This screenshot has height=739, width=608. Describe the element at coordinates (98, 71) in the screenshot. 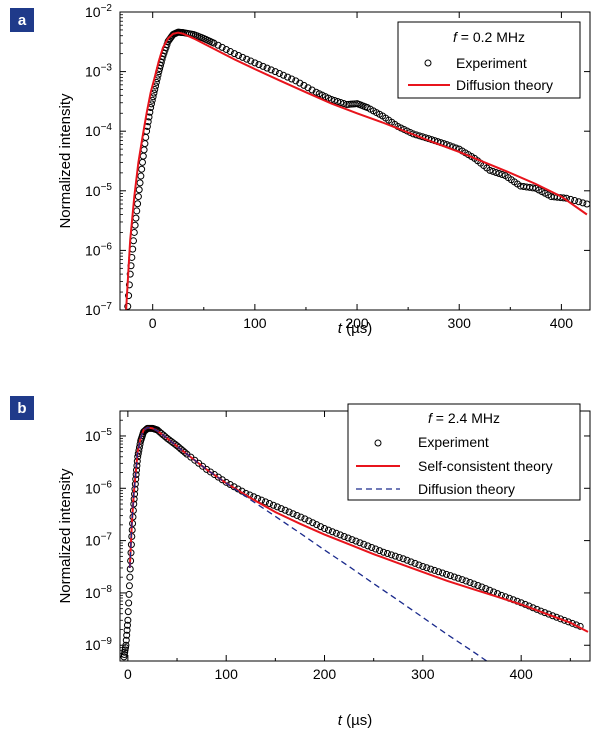

I see `panel-a-y-tick-label: 10⁻³` at that location.